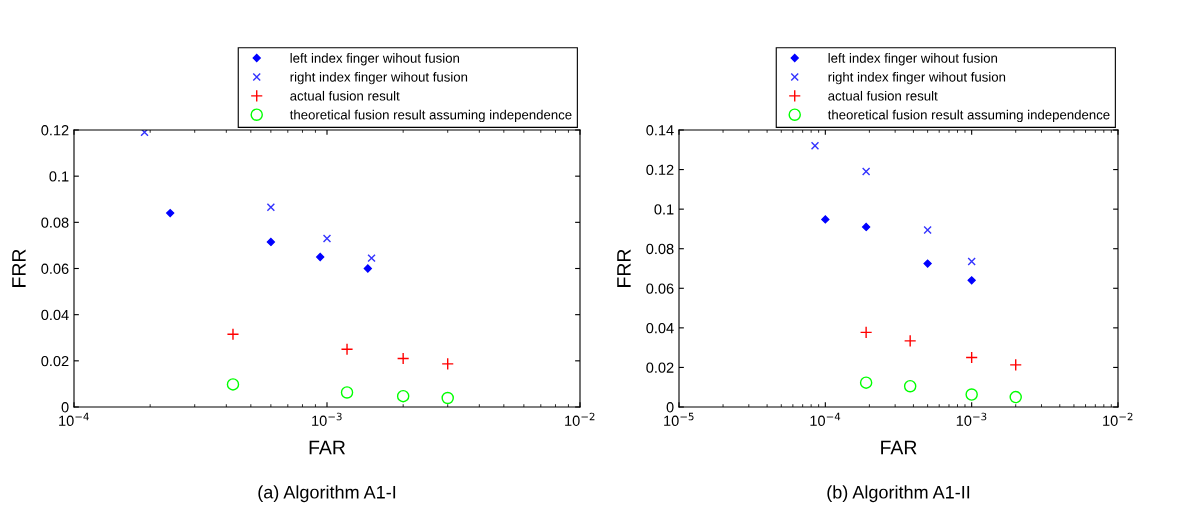 The image size is (1204, 512). What do you see at coordinates (327, 494) in the screenshot?
I see `text: (a) Algorithm A1-I` at bounding box center [327, 494].